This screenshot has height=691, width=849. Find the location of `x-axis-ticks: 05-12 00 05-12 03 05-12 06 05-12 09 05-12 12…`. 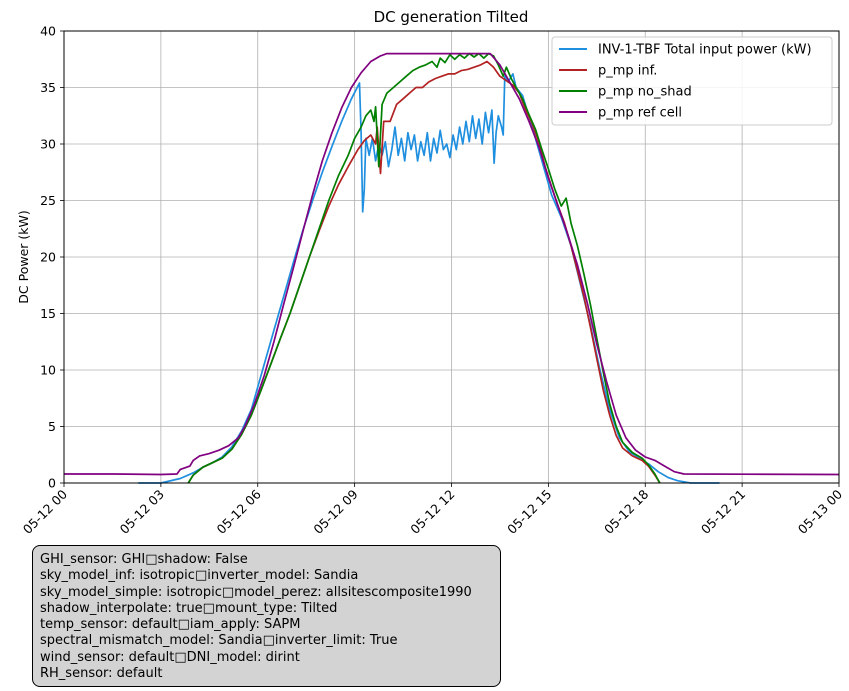

x-axis-ticks: 05-12 00 05-12 03 05-12 06 05-12 09 05-12 12… is located at coordinates (432, 510).